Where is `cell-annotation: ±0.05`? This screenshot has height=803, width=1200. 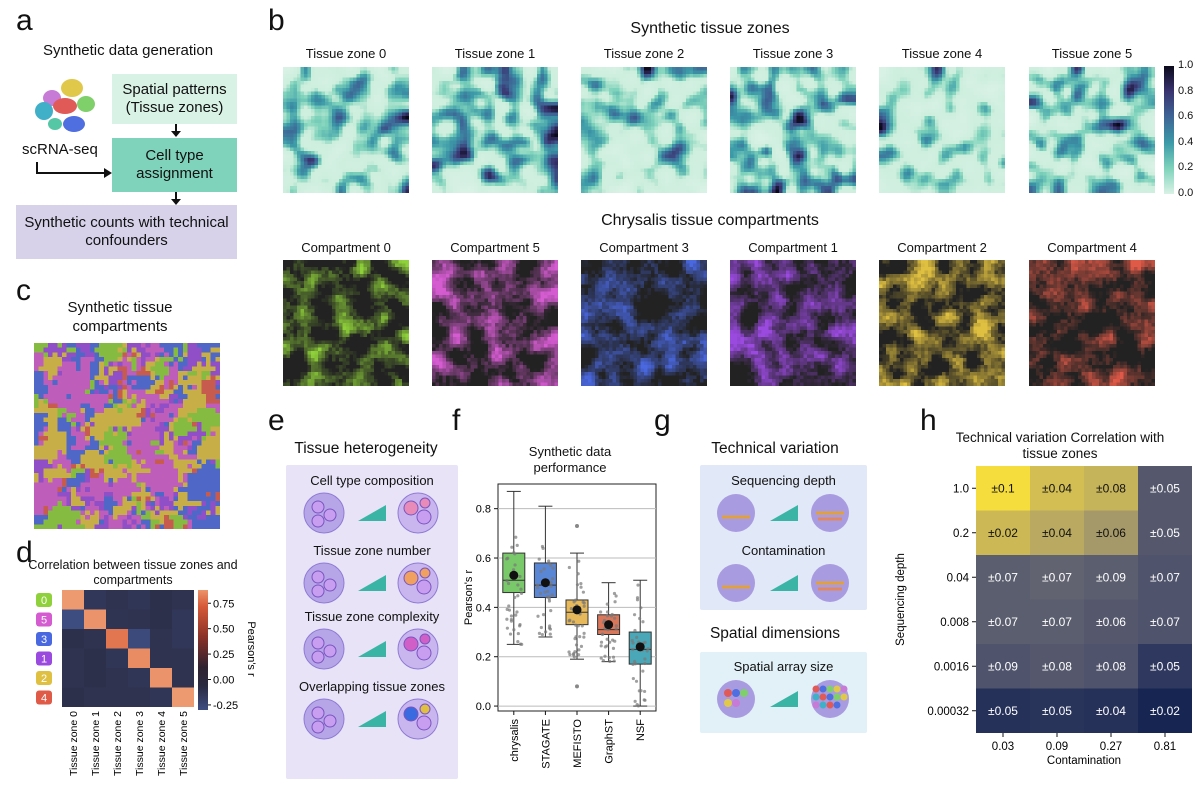 cell-annotation: ±0.05 is located at coordinates (1165, 666).